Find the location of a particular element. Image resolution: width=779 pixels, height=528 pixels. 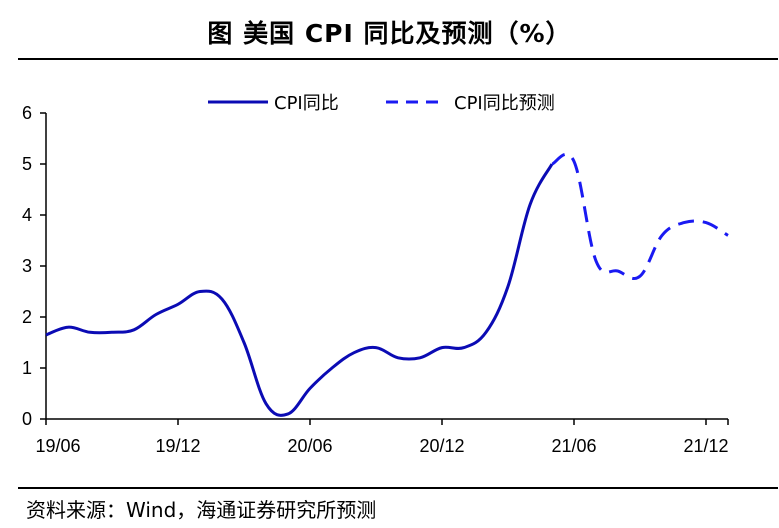

title-rule is located at coordinates (398, 59).